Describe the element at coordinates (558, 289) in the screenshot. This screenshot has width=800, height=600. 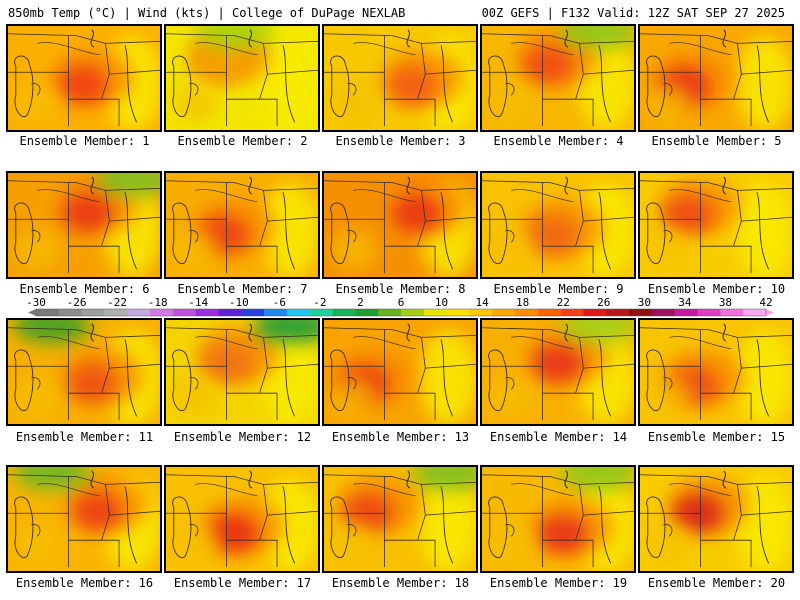
I see `ensemble-member-label: Ensemble Member: 9` at that location.